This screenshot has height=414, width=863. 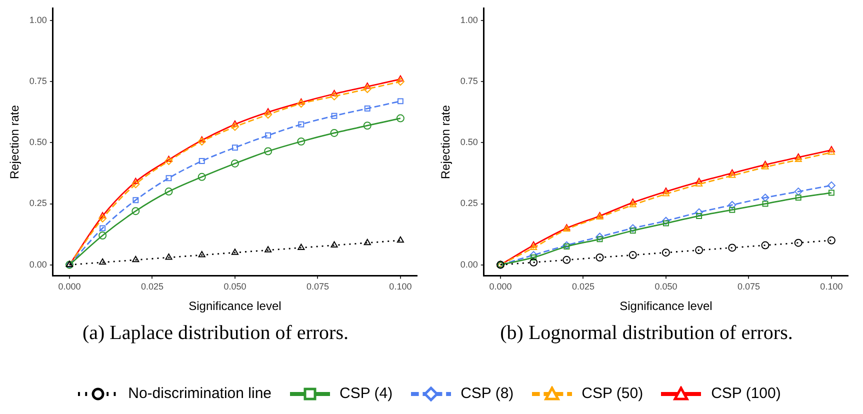 What do you see at coordinates (487, 393) in the screenshot?
I see `legend-label: CSP (8)` at bounding box center [487, 393].